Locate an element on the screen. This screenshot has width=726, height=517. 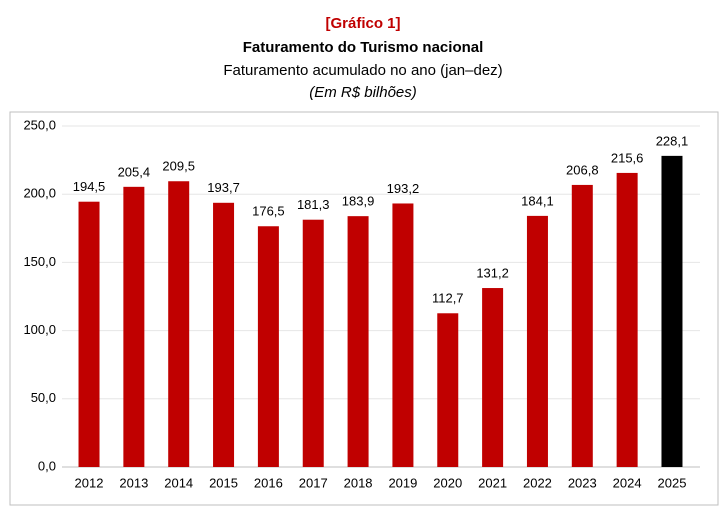
value-label: 205,4 is located at coordinates (134, 171).